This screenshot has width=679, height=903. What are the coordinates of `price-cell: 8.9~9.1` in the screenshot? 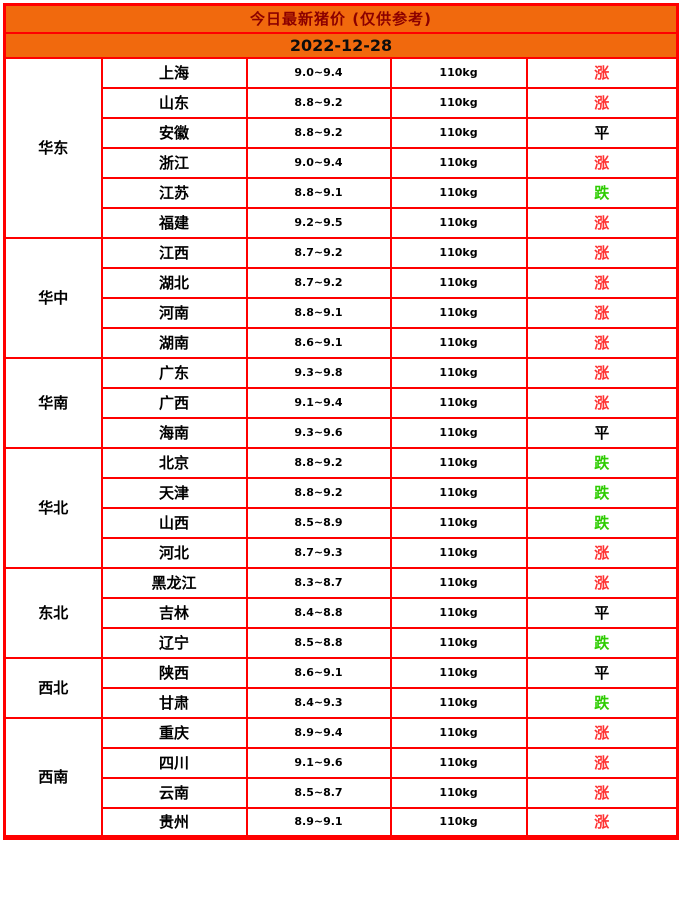 It's located at (318, 822).